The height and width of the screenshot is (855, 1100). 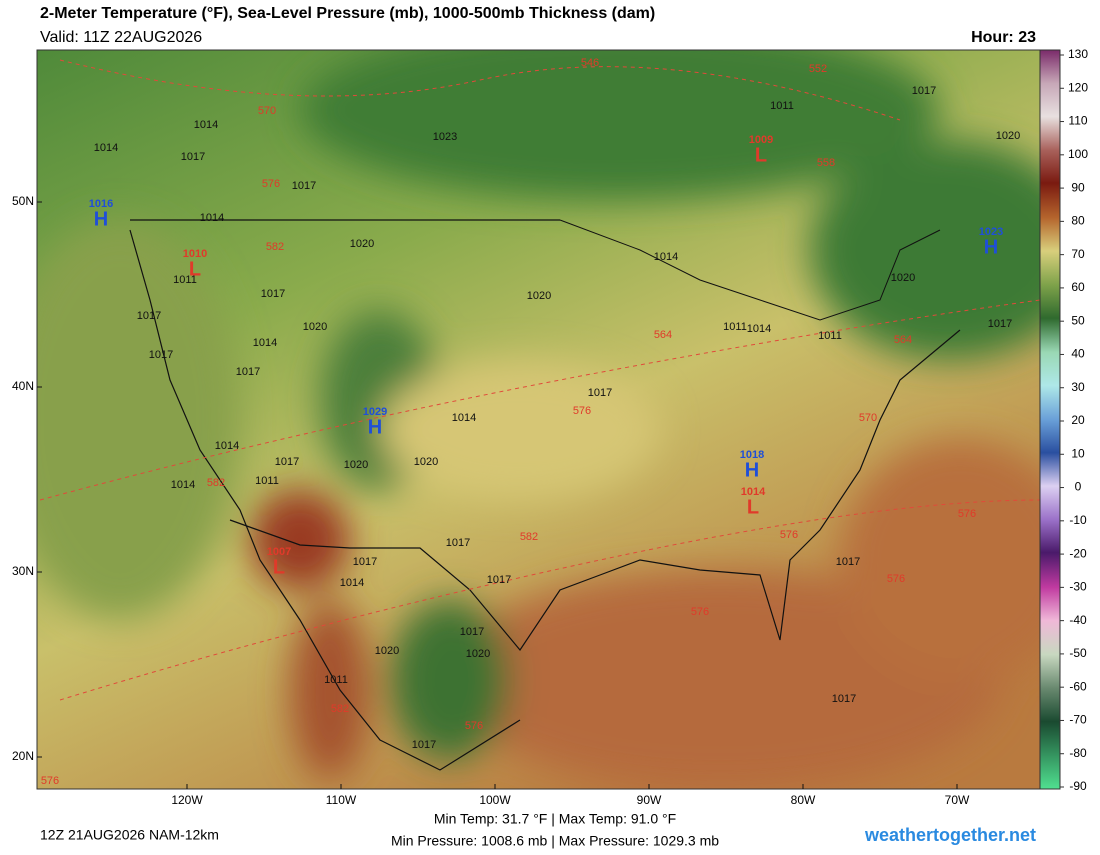 What do you see at coordinates (1078, 354) in the screenshot?
I see `colorbar-label: 40` at bounding box center [1078, 354].